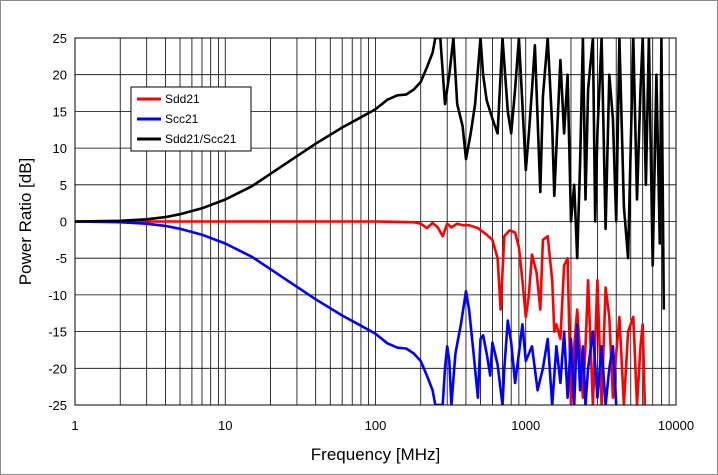 This screenshot has height=475, width=718. Describe the element at coordinates (376, 425) in the screenshot. I see `x-tick-label: 100` at that location.